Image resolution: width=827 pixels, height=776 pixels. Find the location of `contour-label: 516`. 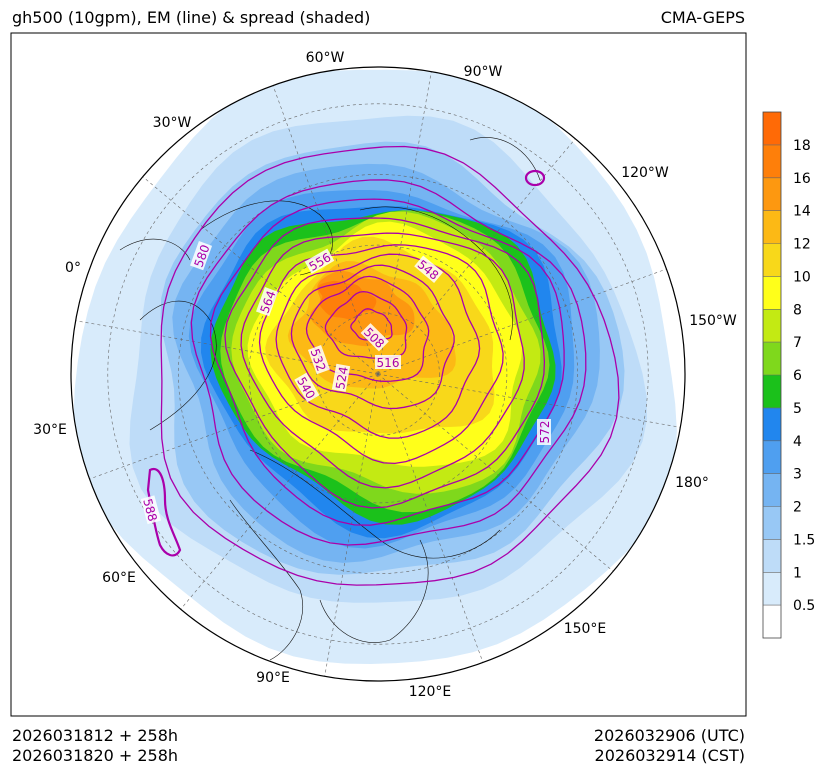

contour-label: 516 is located at coordinates (388, 363).